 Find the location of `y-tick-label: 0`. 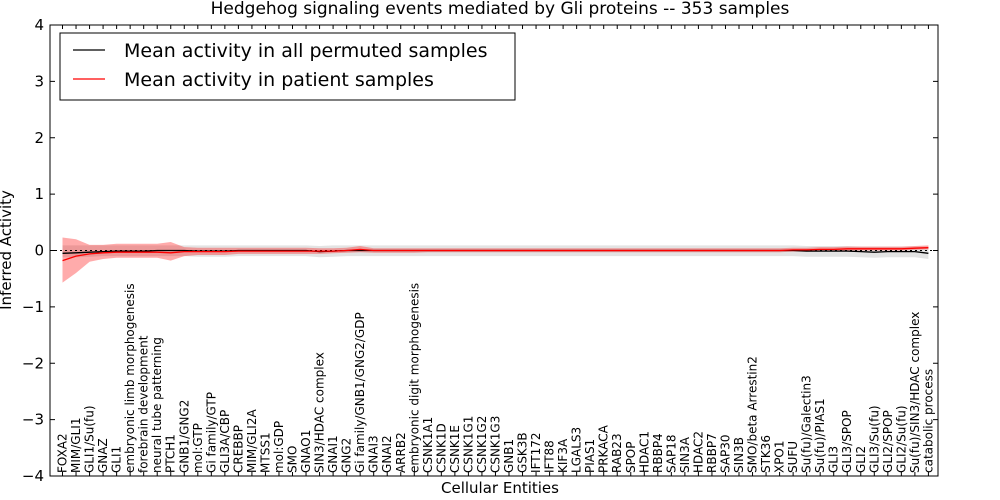

y-tick-label: 0 is located at coordinates (39, 251).